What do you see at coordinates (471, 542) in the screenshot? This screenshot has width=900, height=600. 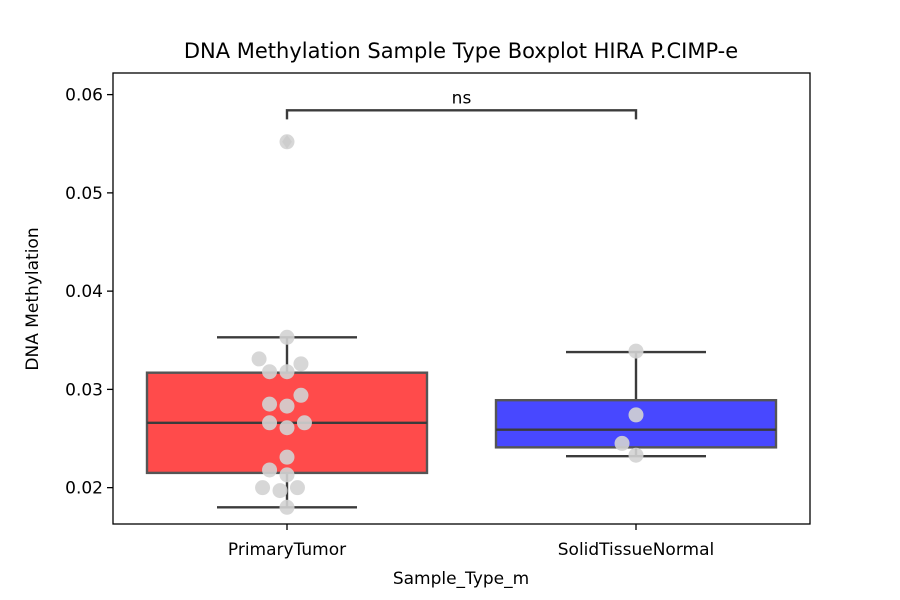 I see `x-axis: PrimaryTumor SolidTissueNormal` at bounding box center [471, 542].